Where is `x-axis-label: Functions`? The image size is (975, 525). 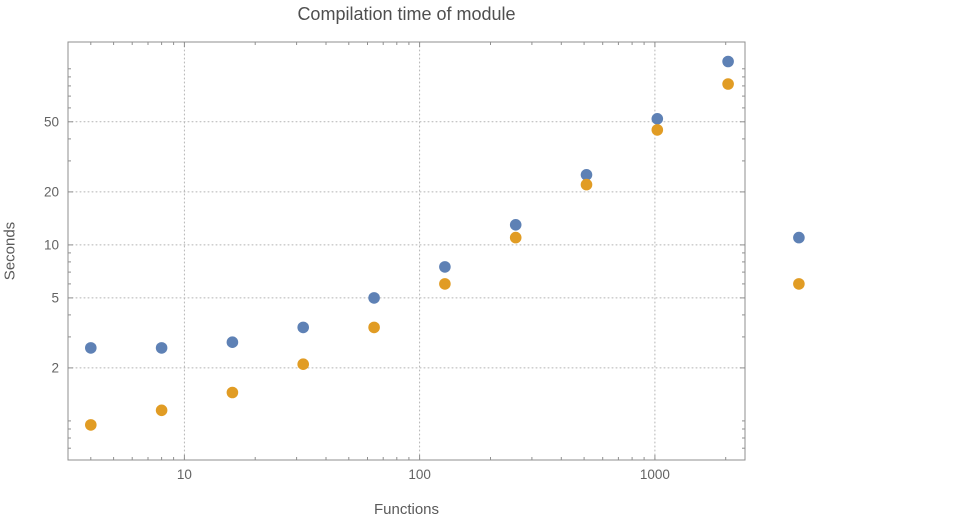
x-axis-label: Functions is located at coordinates (406, 509).